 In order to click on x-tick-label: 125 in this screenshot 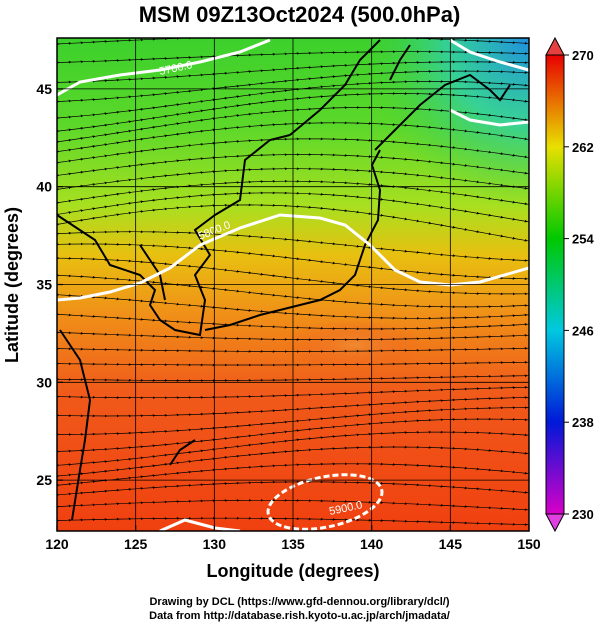, I will do `click(136, 544)`.